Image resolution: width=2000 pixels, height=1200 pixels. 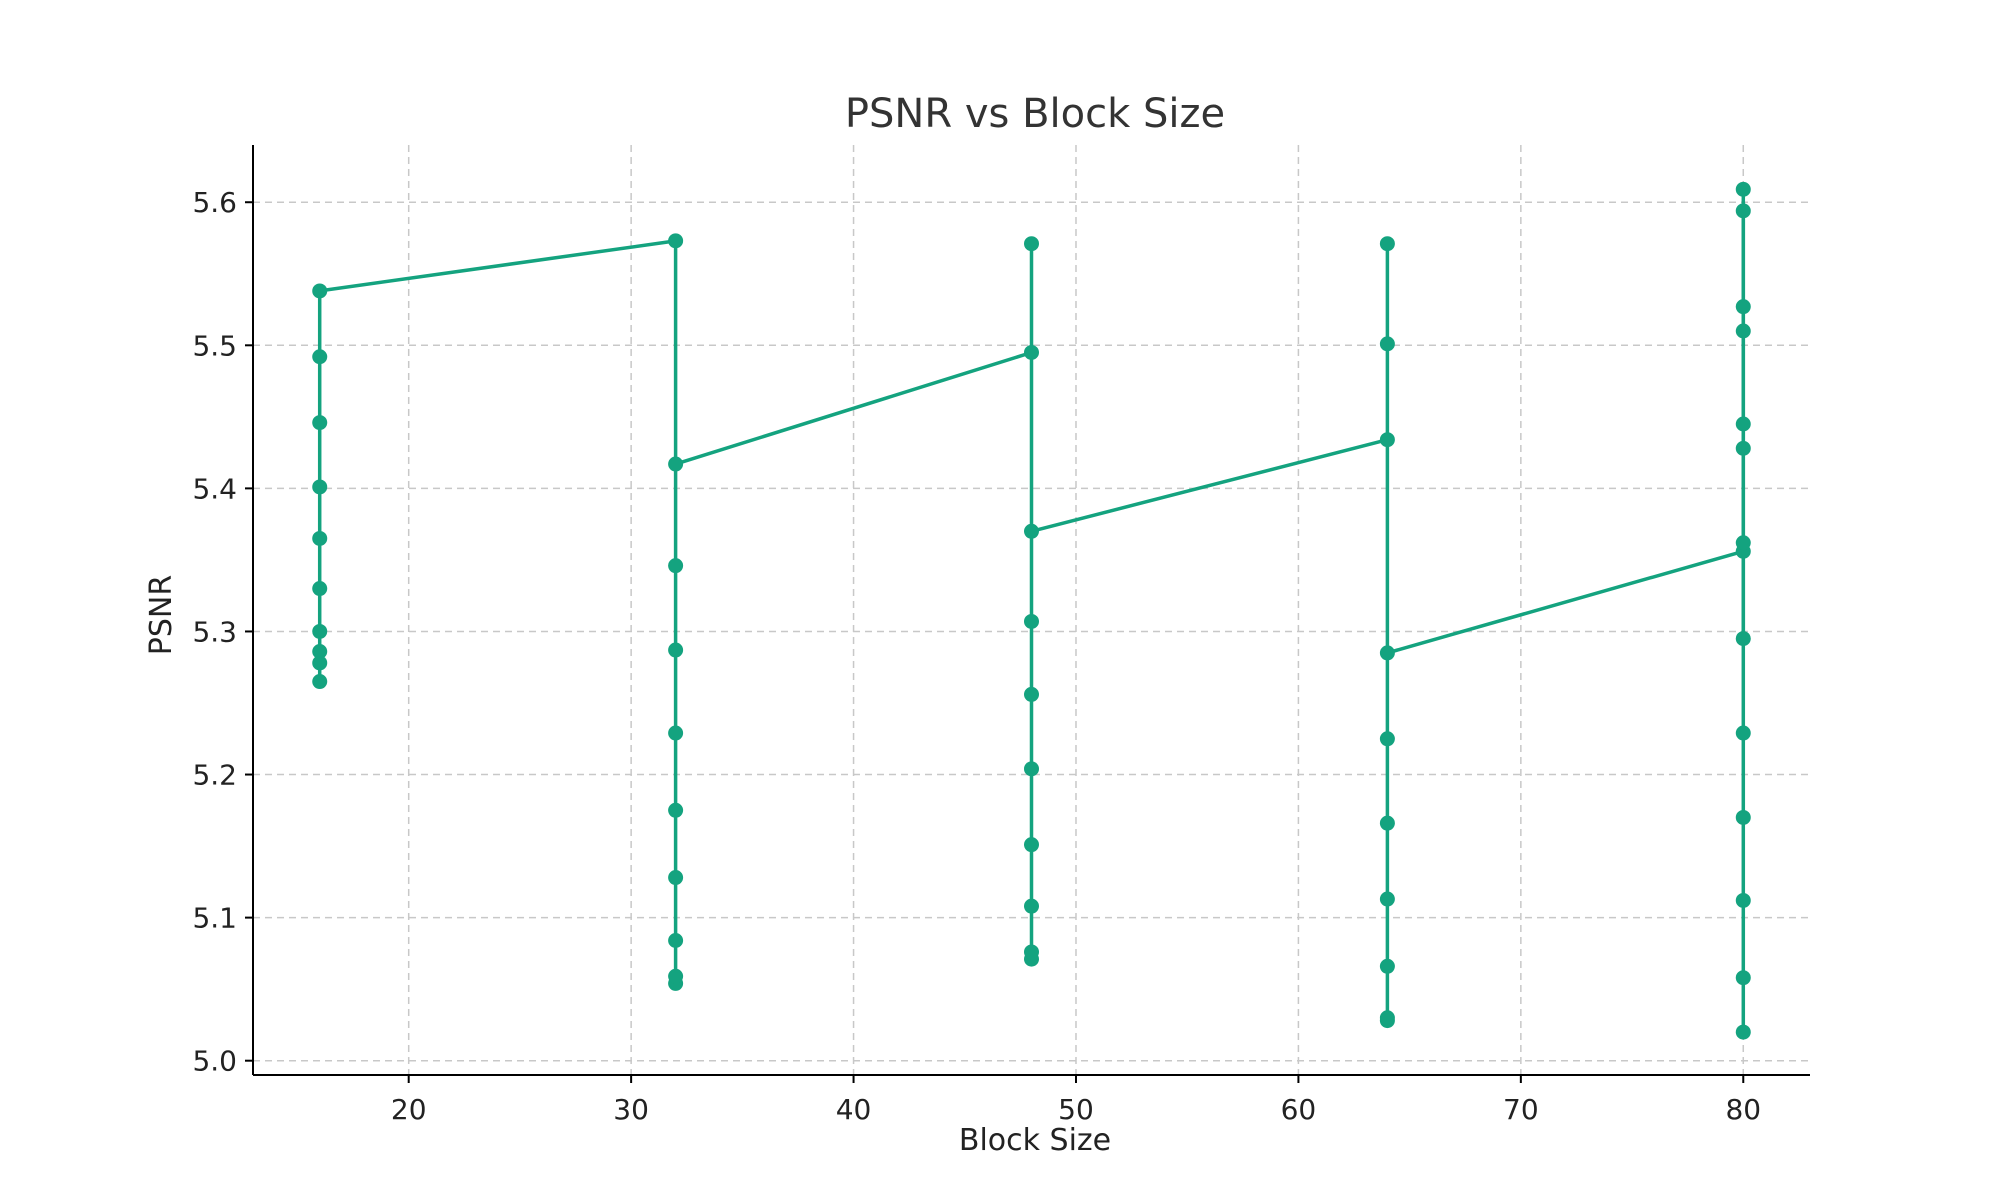 What do you see at coordinates (214, 631) in the screenshot?
I see `y-tick-label: 5.3` at bounding box center [214, 631].